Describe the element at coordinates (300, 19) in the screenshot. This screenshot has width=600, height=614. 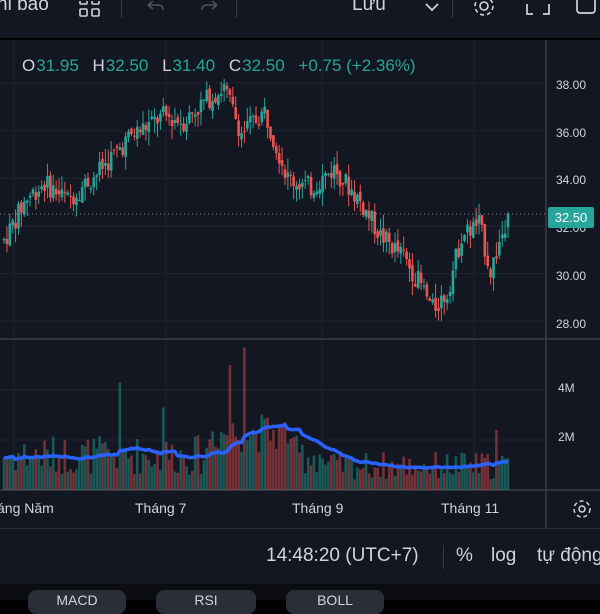
I see `top-toolbar: hỉ báo Lưu` at that location.